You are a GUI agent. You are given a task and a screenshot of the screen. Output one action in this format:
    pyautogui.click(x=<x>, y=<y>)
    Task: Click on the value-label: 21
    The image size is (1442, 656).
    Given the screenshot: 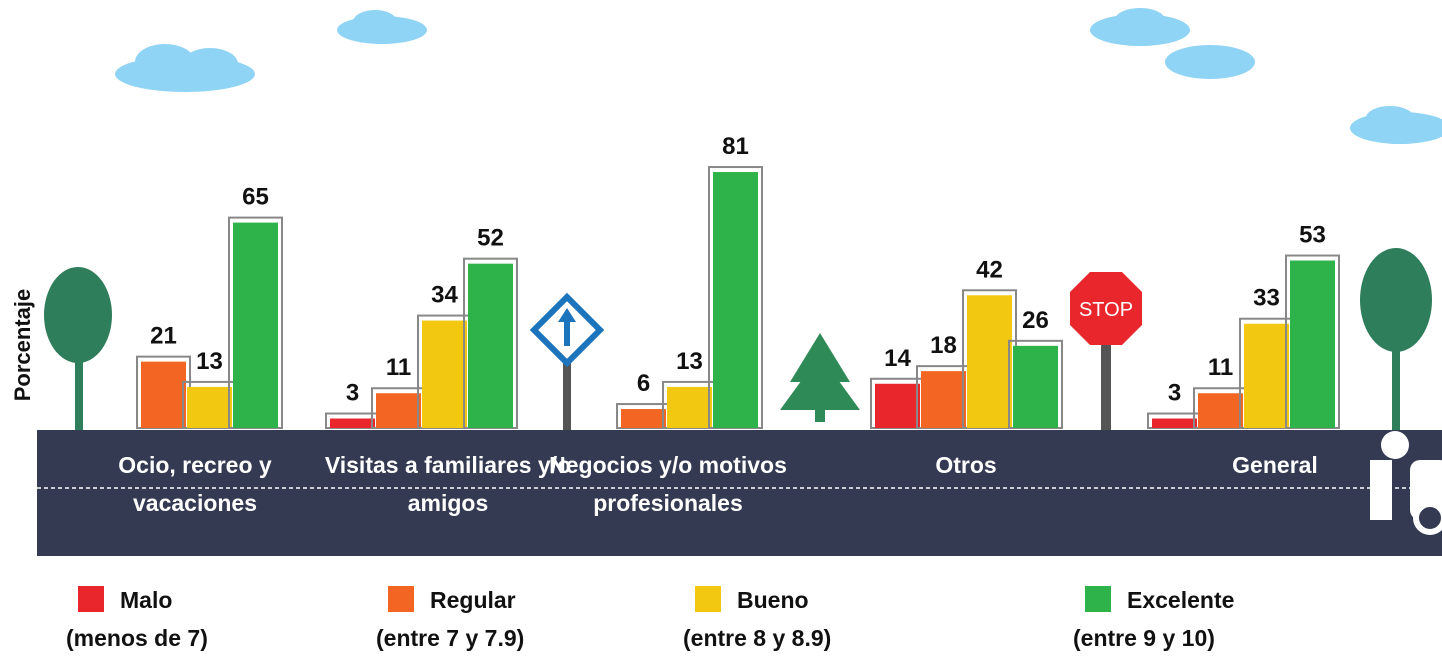 What is the action you would take?
    pyautogui.click(x=163, y=336)
    